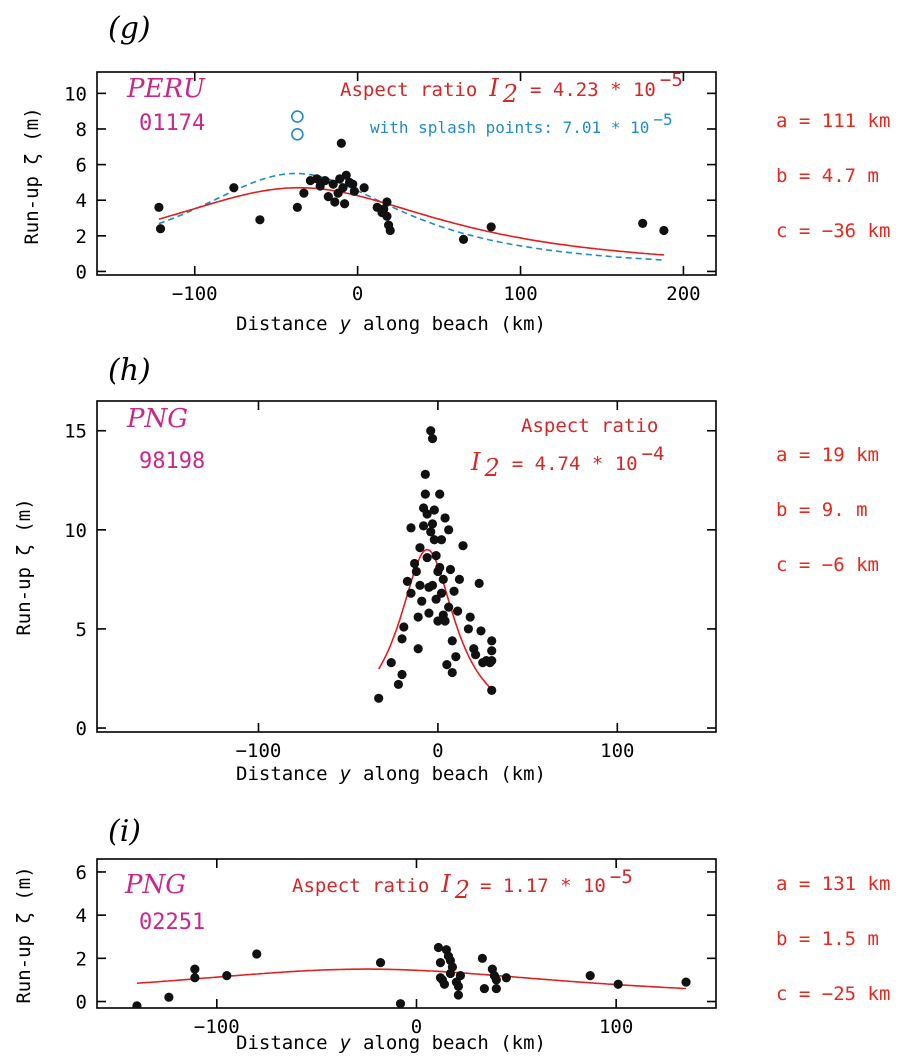 The image size is (924, 1057). I want to click on param-c: c = −25 km, so click(833, 994).